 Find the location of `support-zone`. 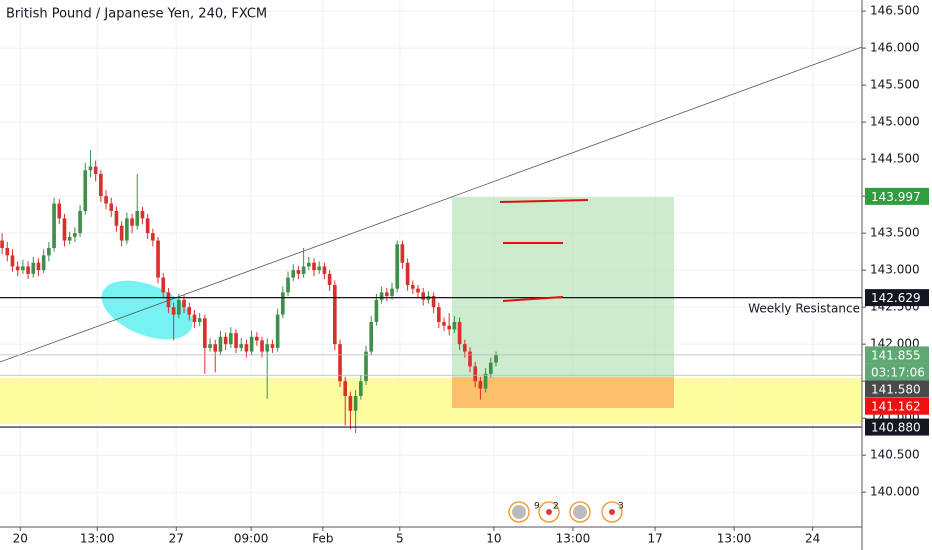

support-zone is located at coordinates (431, 401).